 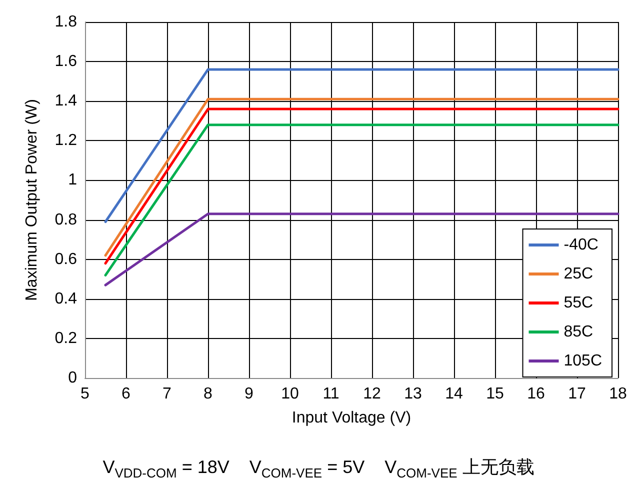 I want to click on legend-label: 55C, so click(x=579, y=303).